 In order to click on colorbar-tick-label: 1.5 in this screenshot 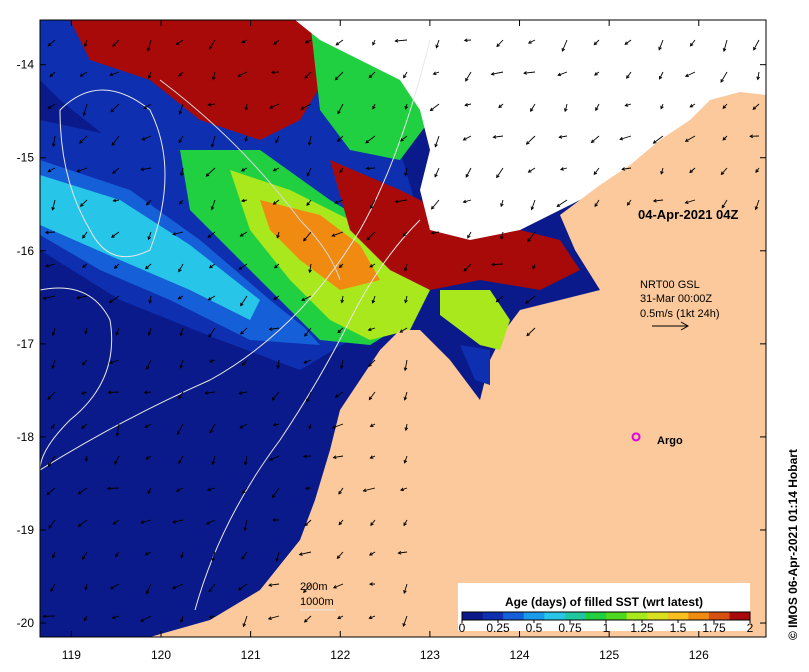, I will do `click(678, 628)`.